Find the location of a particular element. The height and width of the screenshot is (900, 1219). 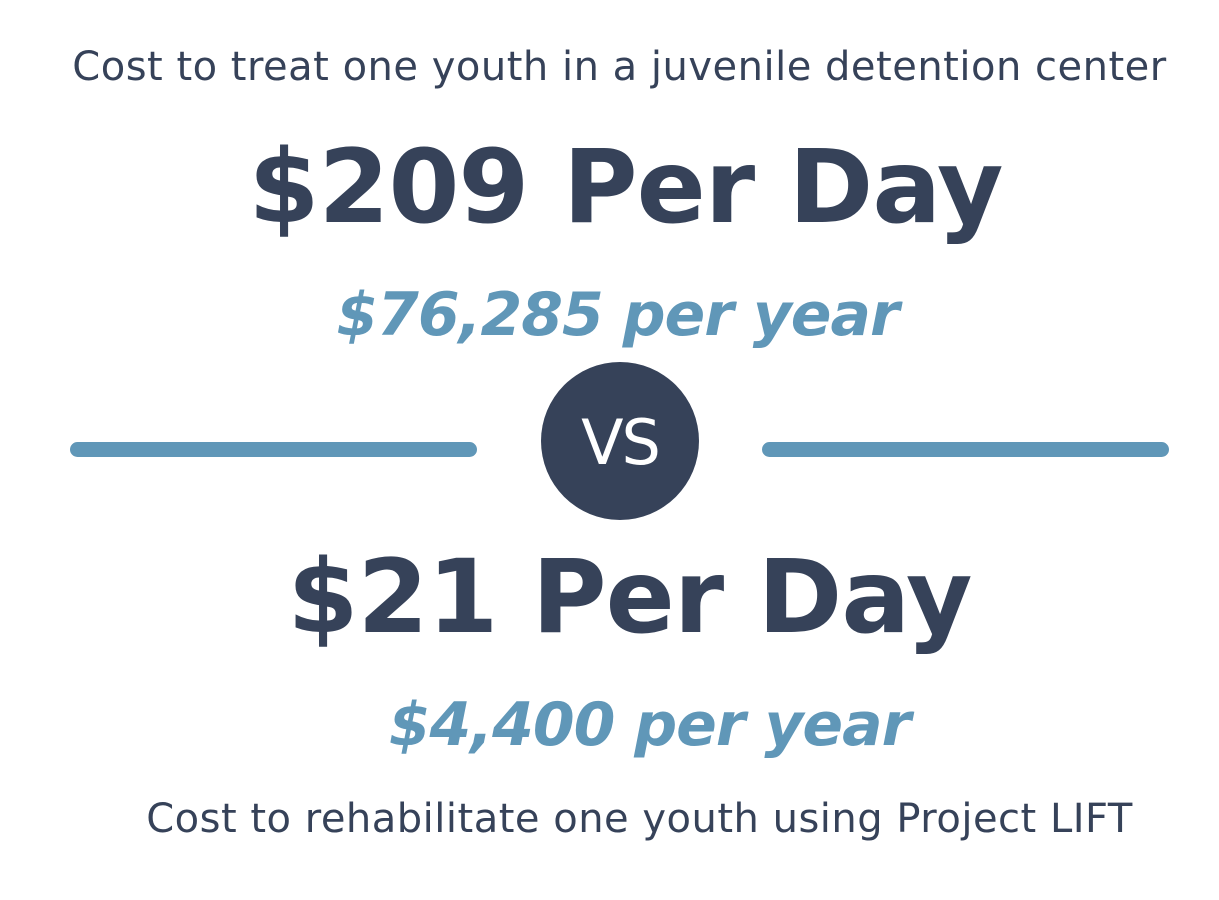

vs-badge: VS is located at coordinates (620, 441).